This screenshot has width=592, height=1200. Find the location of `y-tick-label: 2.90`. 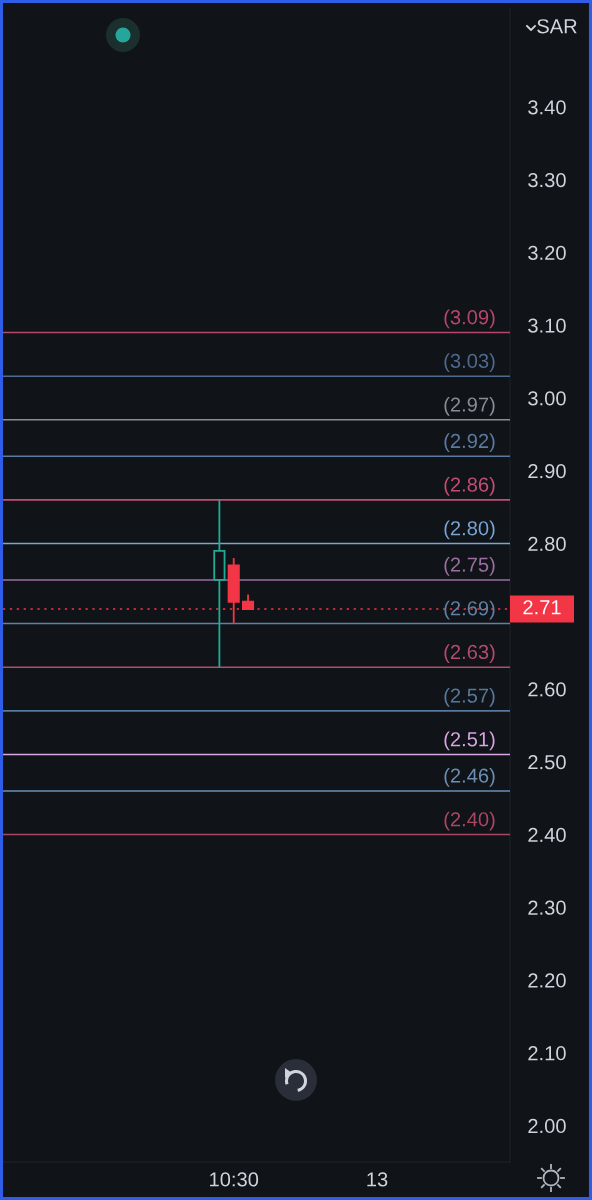

y-tick-label: 2.90 is located at coordinates (547, 471).